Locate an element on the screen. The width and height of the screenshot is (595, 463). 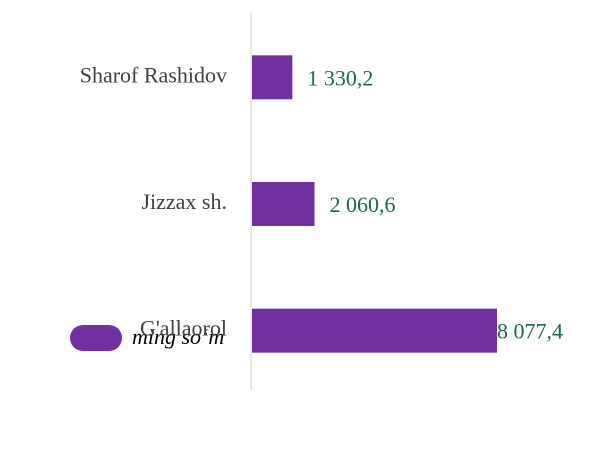
category-label: Jizzax sh. is located at coordinates (184, 201).